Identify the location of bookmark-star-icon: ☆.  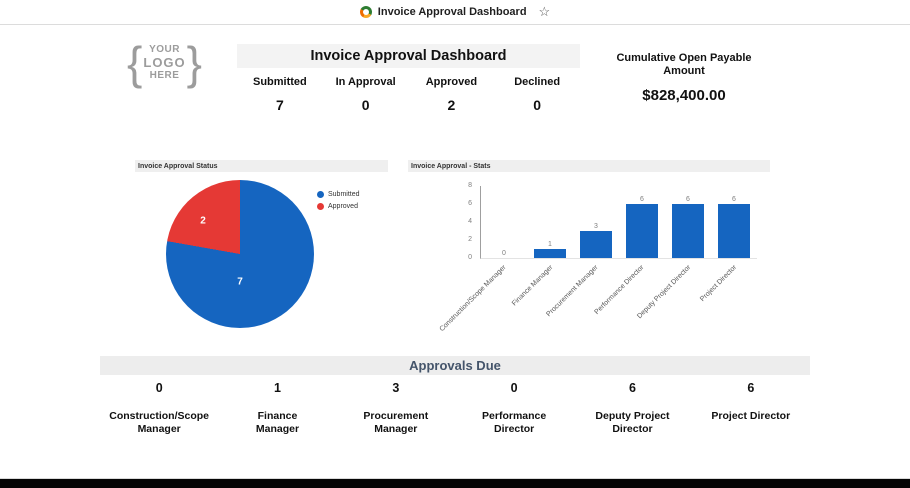
(544, 11).